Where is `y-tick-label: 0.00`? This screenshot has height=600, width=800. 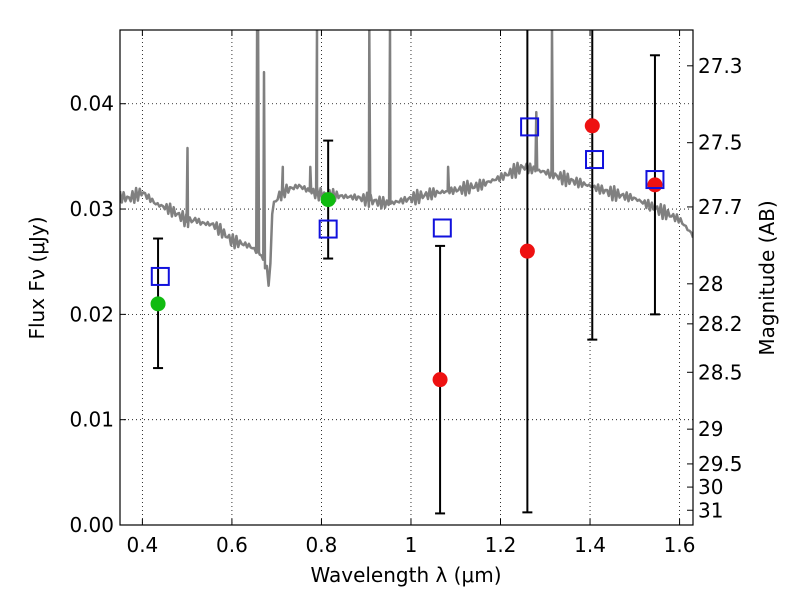
y-tick-label: 0.00 is located at coordinates (91, 525).